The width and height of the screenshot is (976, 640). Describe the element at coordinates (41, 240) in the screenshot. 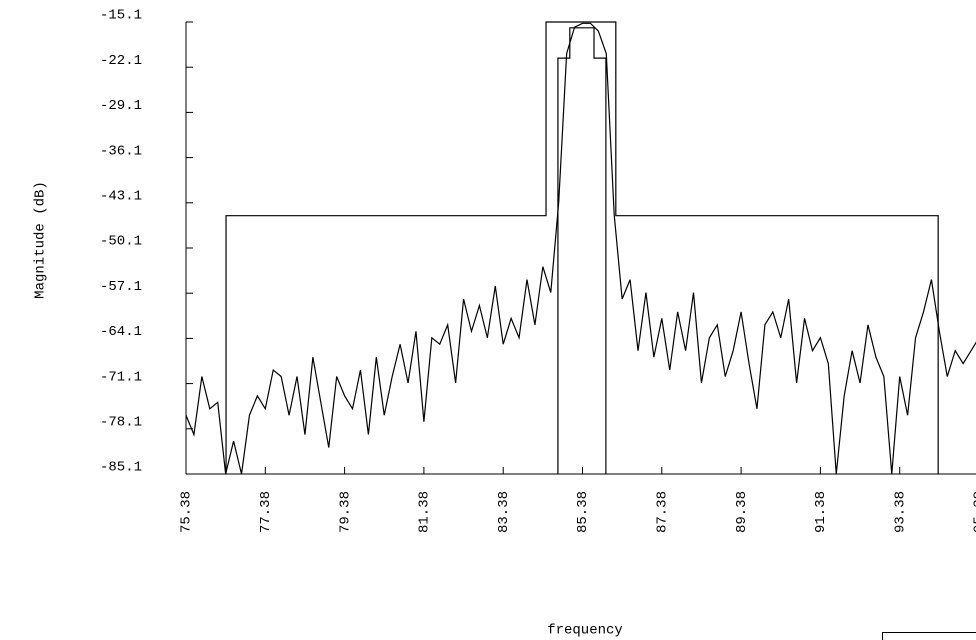

I see `y-axis-label: Magnitude (dB)` at that location.